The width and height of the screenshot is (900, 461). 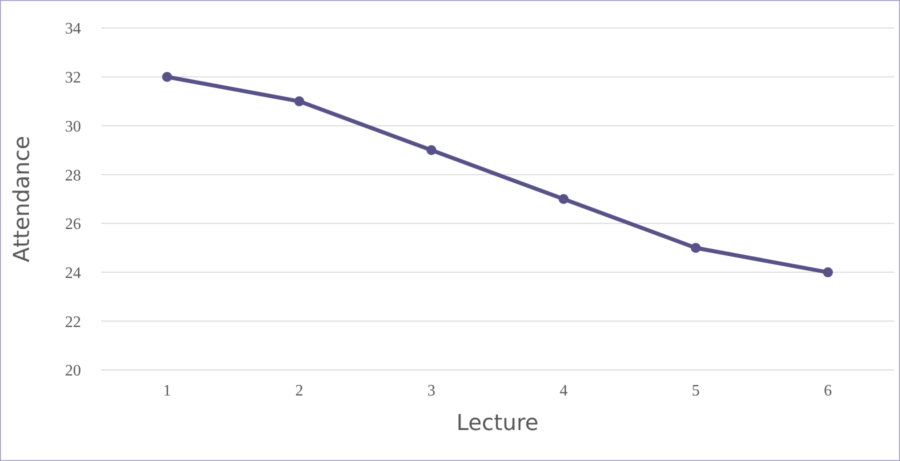 I want to click on y-tick-label: 26, so click(x=73, y=225).